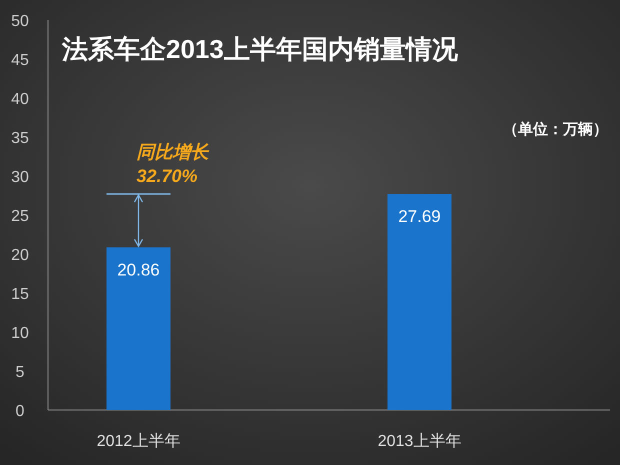 This screenshot has height=465, width=620. What do you see at coordinates (20, 372) in the screenshot?
I see `y-tick-label: 5` at bounding box center [20, 372].